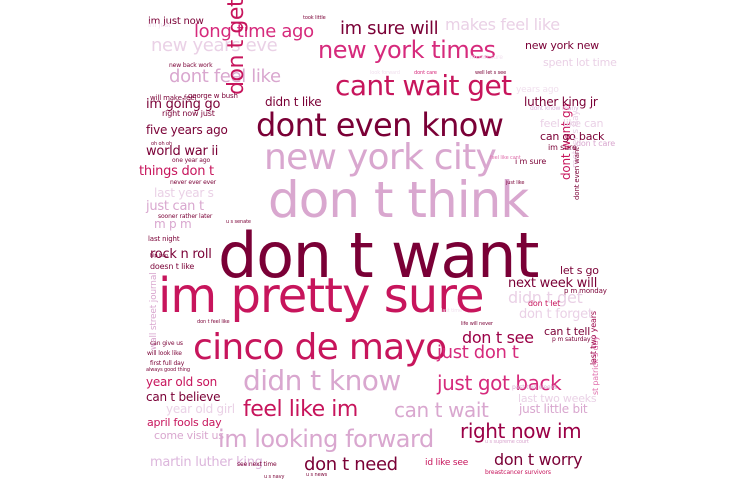 The image size is (743, 493). What do you see at coordinates (425, 73) in the screenshot?
I see `cloud-word: dont care` at bounding box center [425, 73].